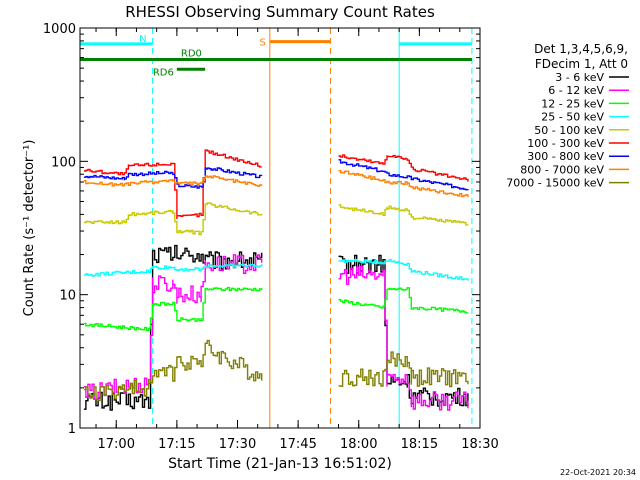 The width and height of the screenshot is (640, 480). Describe the element at coordinates (297, 444) in the screenshot. I see `x-tick-label-3: 17:45` at that location.